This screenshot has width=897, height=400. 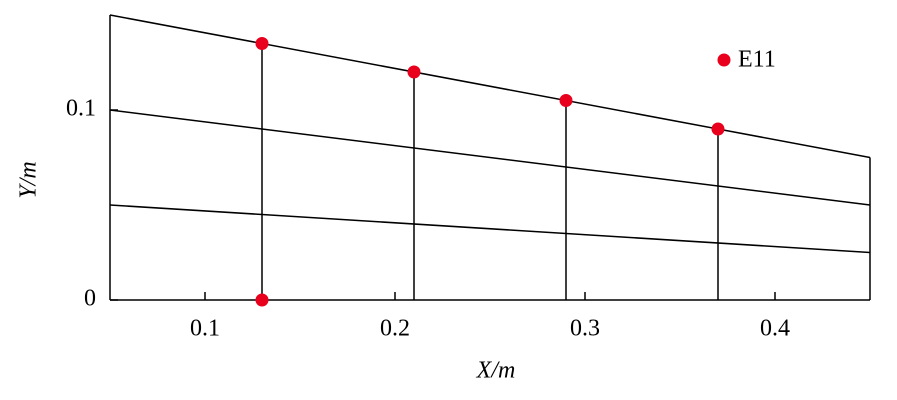 What do you see at coordinates (81, 109) in the screenshot?
I see `y-tick-label: 0.1` at bounding box center [81, 109].